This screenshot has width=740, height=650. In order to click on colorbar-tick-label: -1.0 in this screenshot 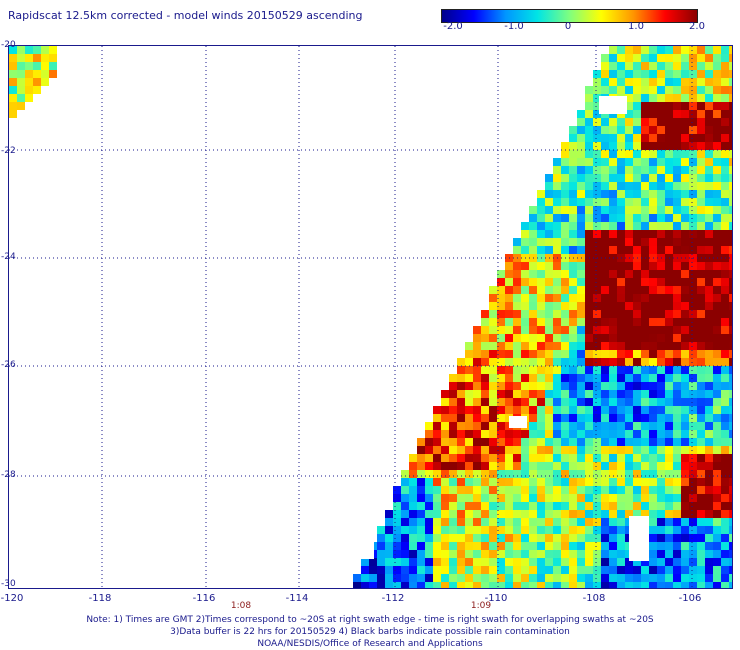, I will do `click(514, 26)`.